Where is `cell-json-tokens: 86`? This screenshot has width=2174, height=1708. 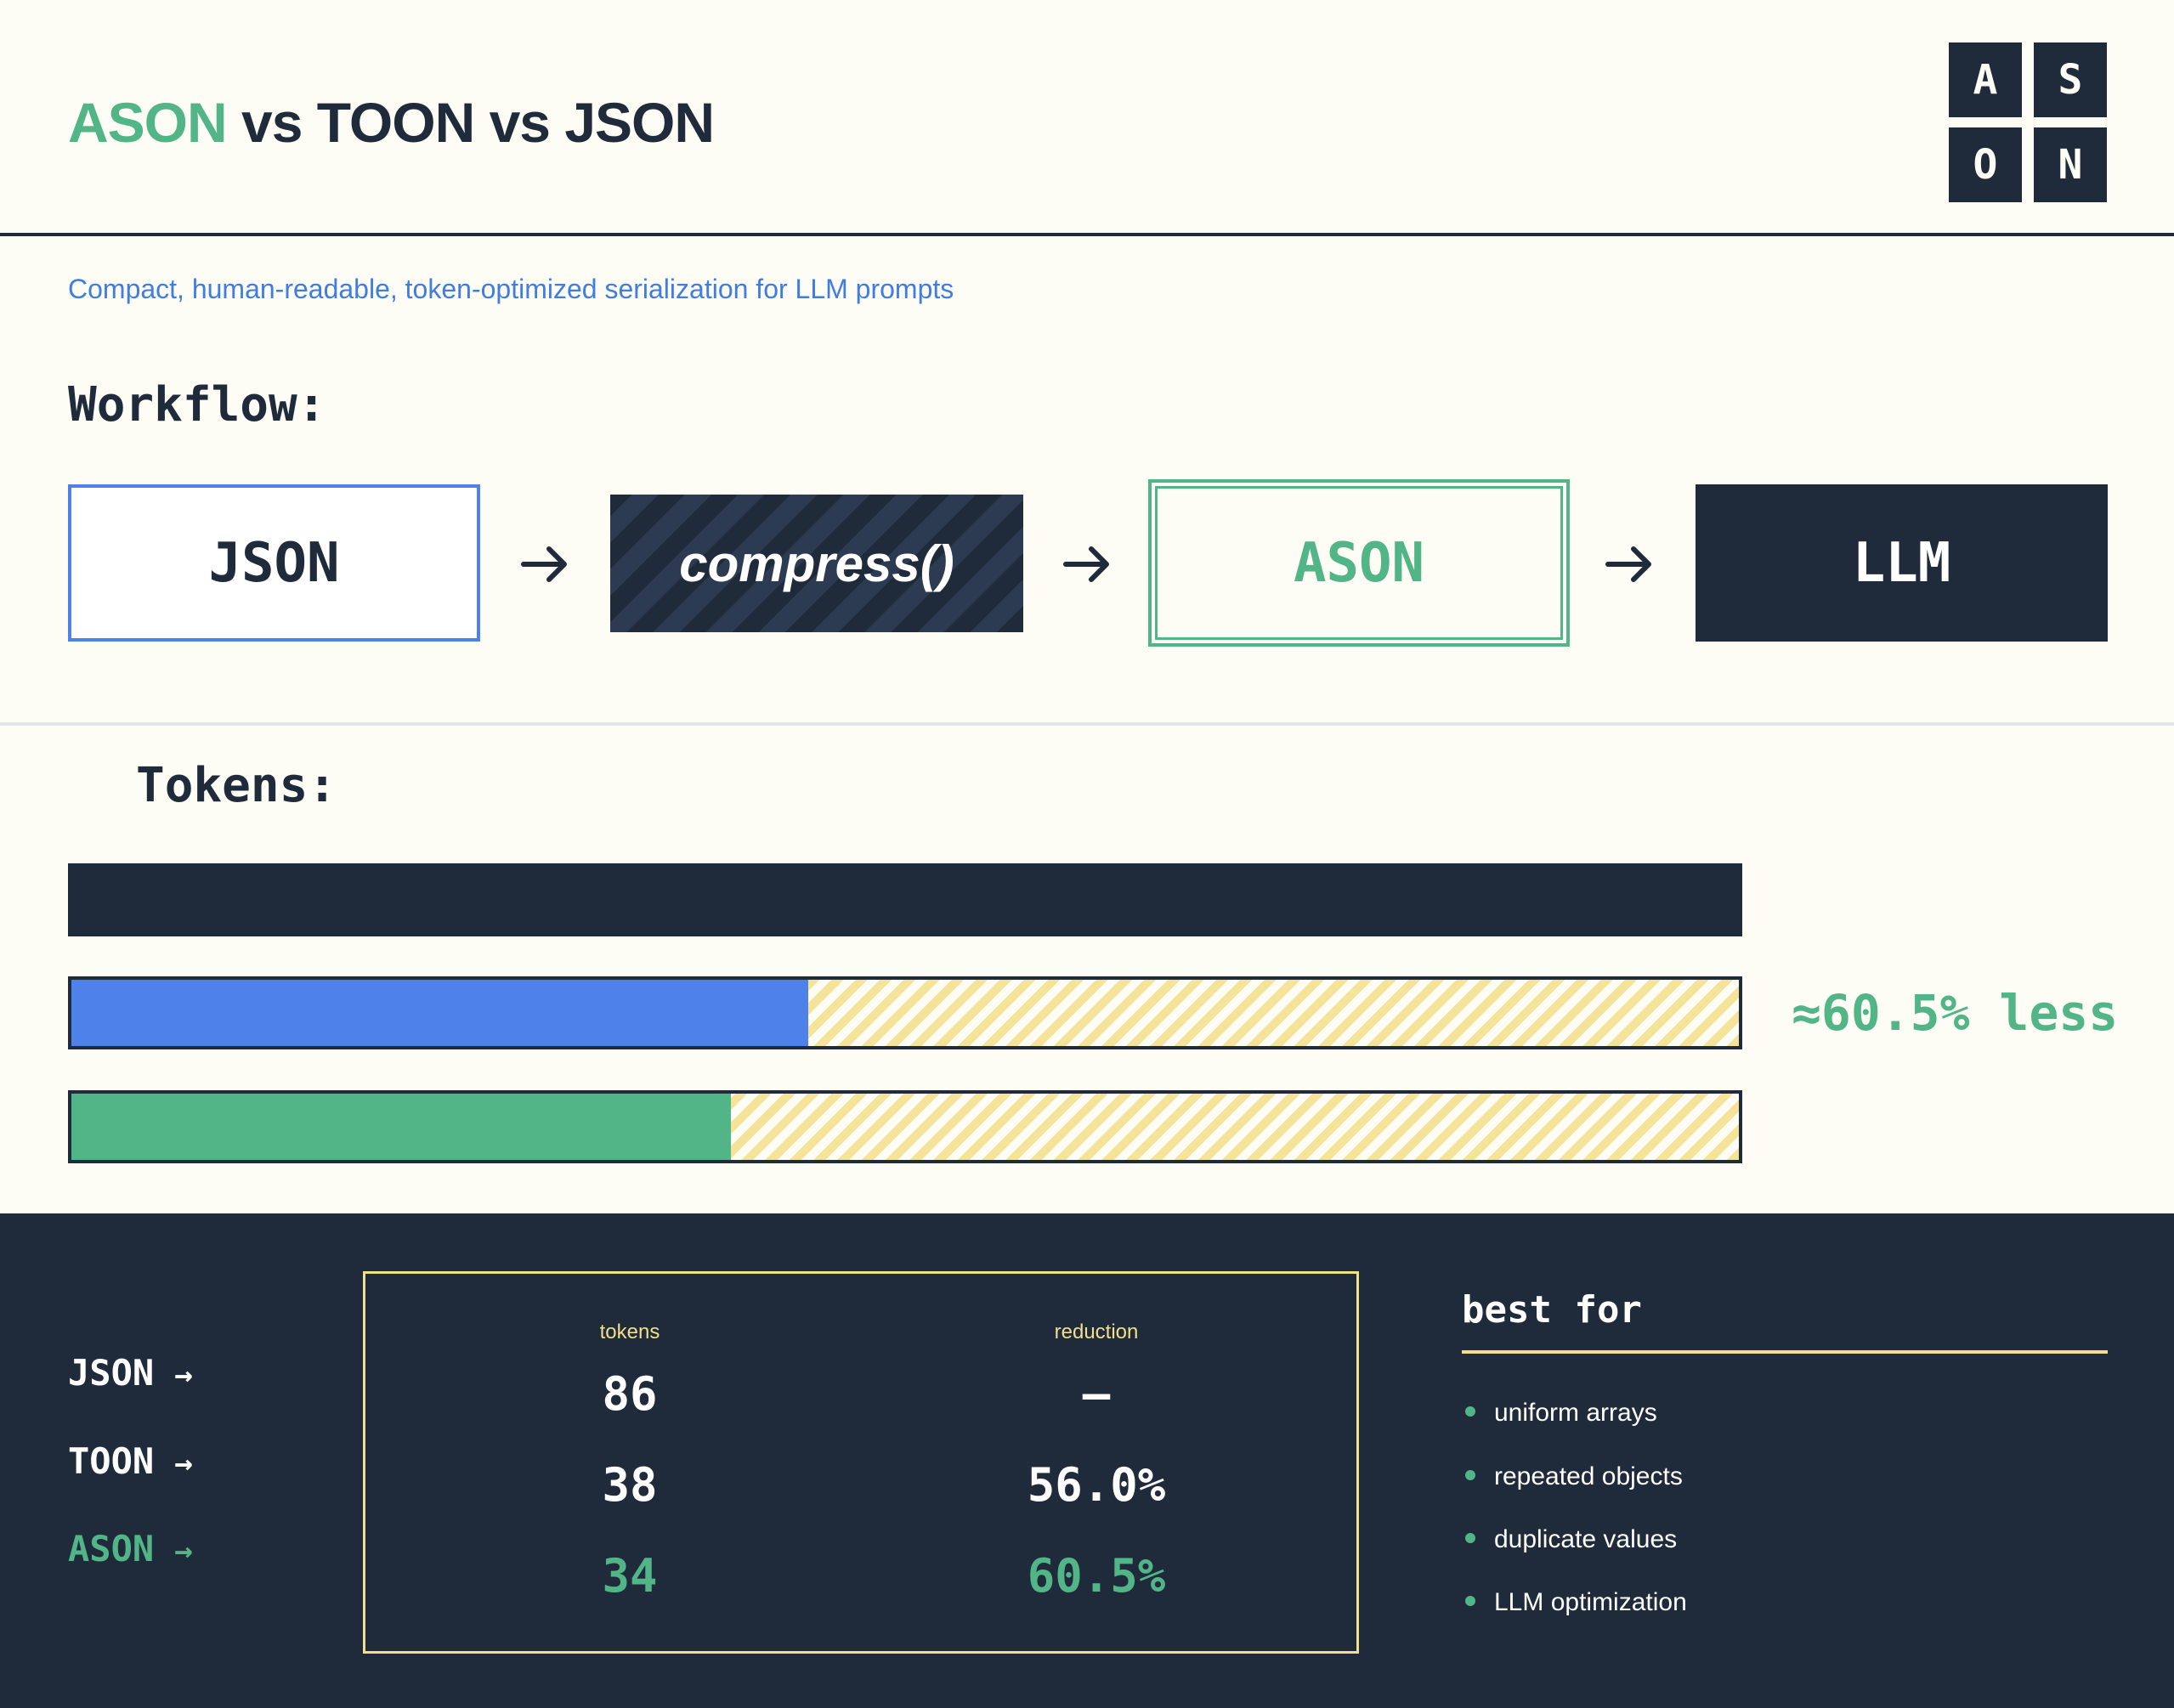 cell-json-tokens: 86 is located at coordinates (630, 1394).